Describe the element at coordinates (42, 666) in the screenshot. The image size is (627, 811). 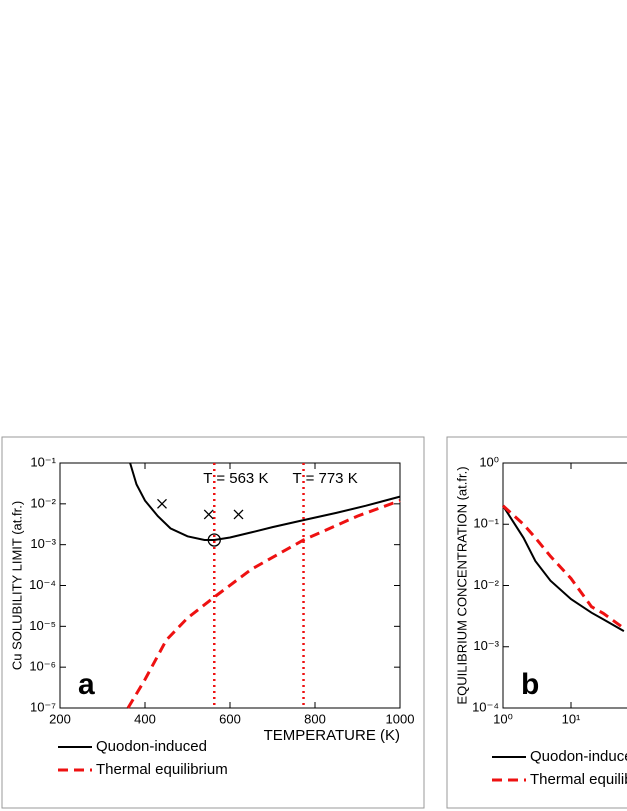
I see `y-tick-label: 10⁻⁶` at that location.